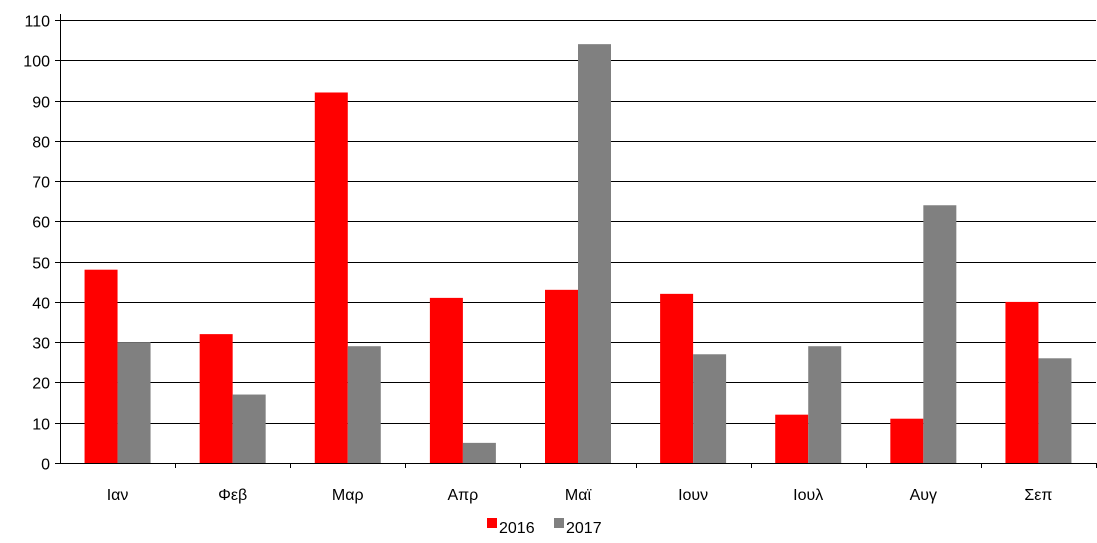 This screenshot has height=543, width=1097. Describe the element at coordinates (36, 62) in the screenshot. I see `y-tick-label: 100` at that location.